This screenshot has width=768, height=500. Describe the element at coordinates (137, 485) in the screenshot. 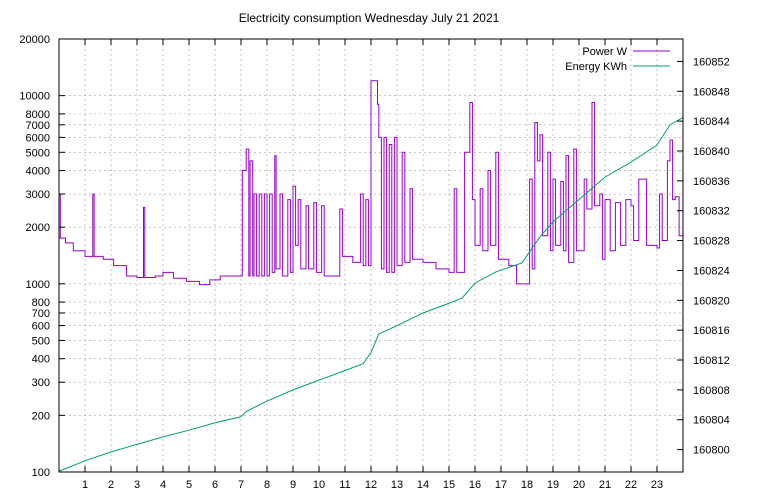

I see `x-tick-label: 3` at that location.